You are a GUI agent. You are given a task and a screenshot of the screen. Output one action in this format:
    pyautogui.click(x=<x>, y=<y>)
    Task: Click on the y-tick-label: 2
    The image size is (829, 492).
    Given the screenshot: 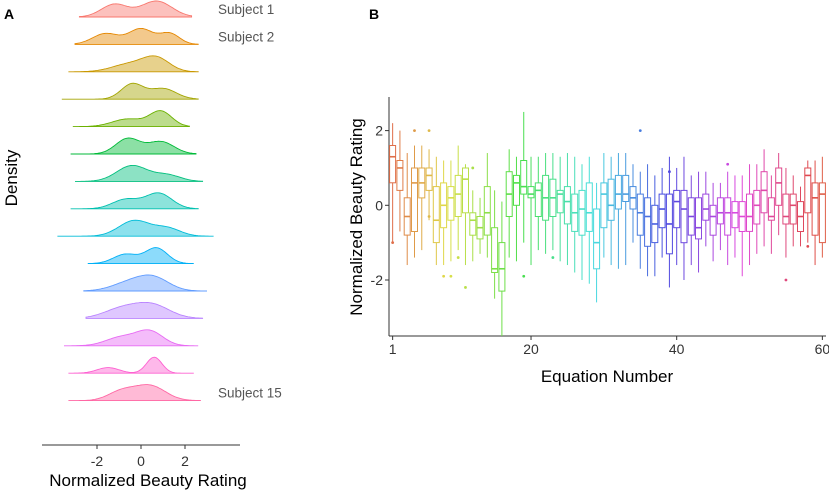 What is the action you would take?
    pyautogui.click(x=379, y=131)
    